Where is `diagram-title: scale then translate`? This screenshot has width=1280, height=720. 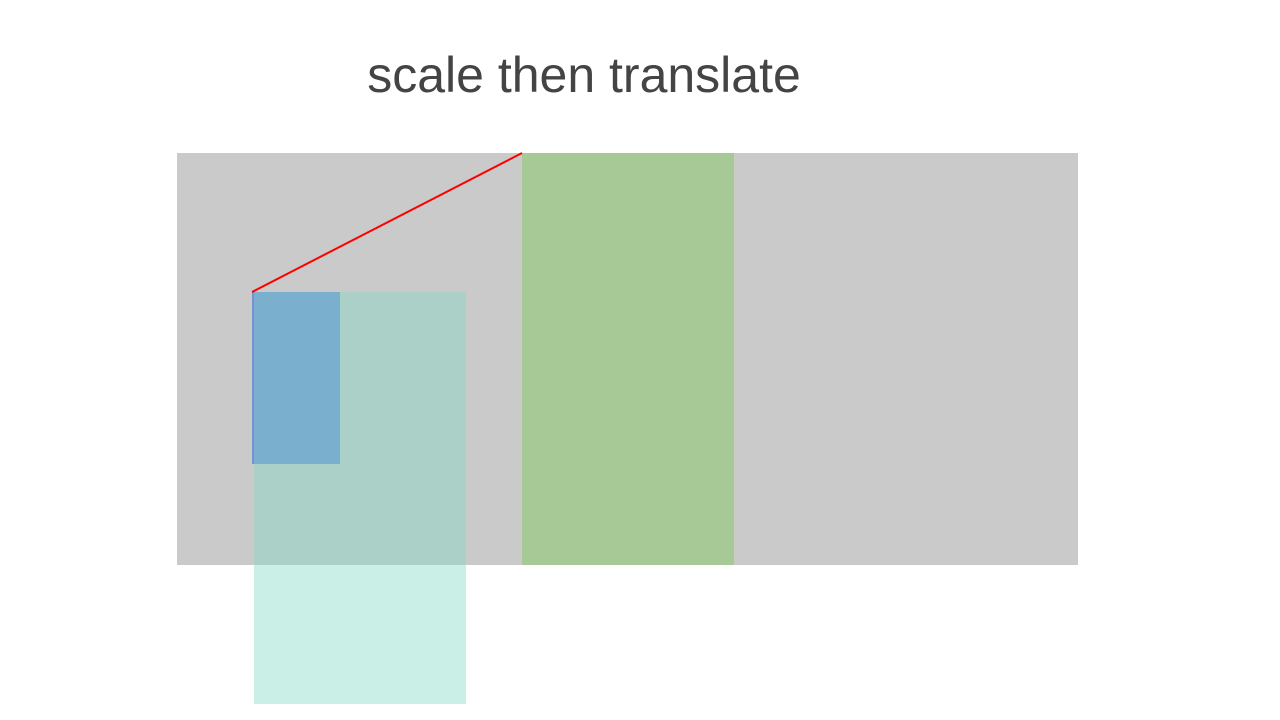
diagram-title: scale then translate is located at coordinates (584, 75).